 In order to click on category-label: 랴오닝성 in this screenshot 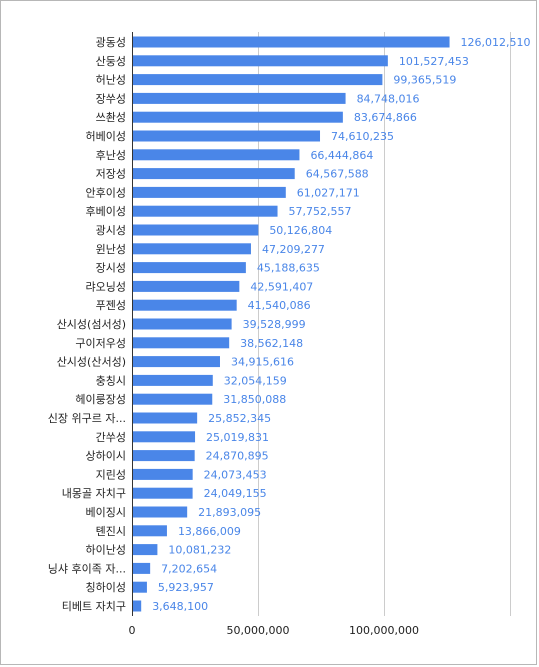, I will do `click(106, 286)`.